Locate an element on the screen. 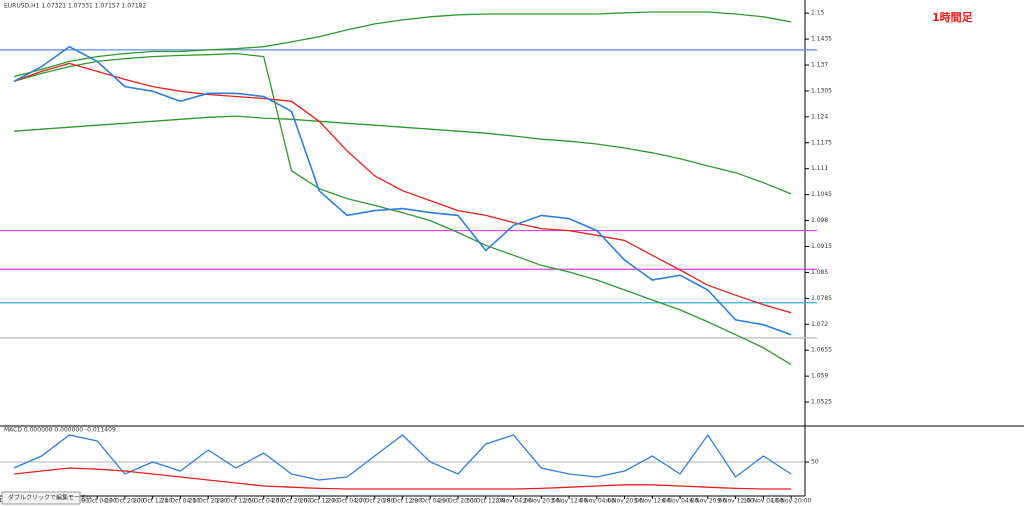  x-tick-label: 29 Oct 20:00 is located at coordinates (457, 501).